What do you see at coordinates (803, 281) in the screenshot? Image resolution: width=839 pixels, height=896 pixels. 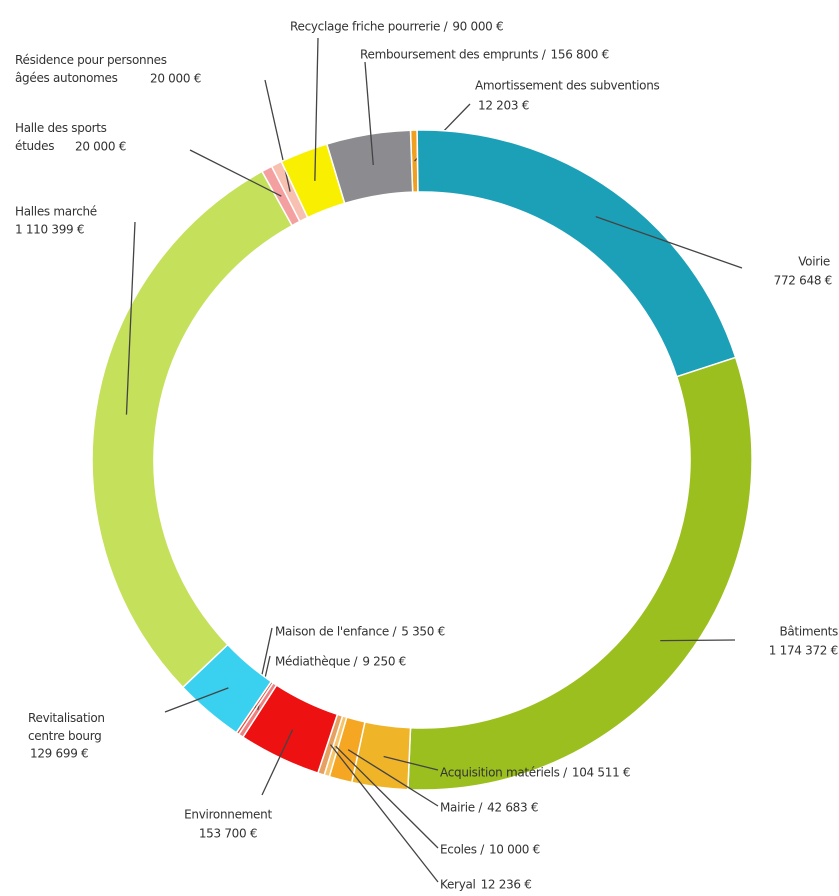 I see `segment-value-label: 772 648 €` at bounding box center [803, 281].